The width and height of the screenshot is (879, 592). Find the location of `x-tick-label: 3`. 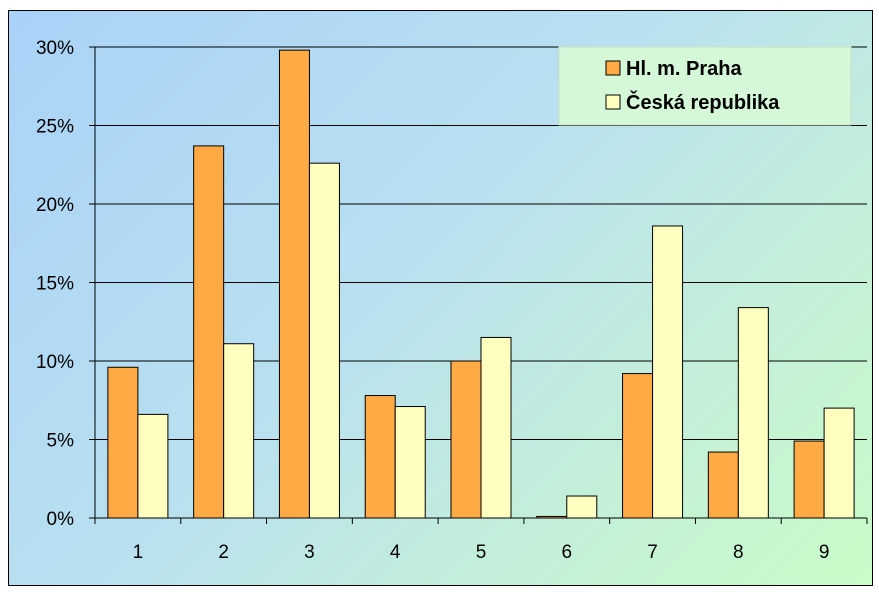

x-tick-label: 3 is located at coordinates (309, 552).